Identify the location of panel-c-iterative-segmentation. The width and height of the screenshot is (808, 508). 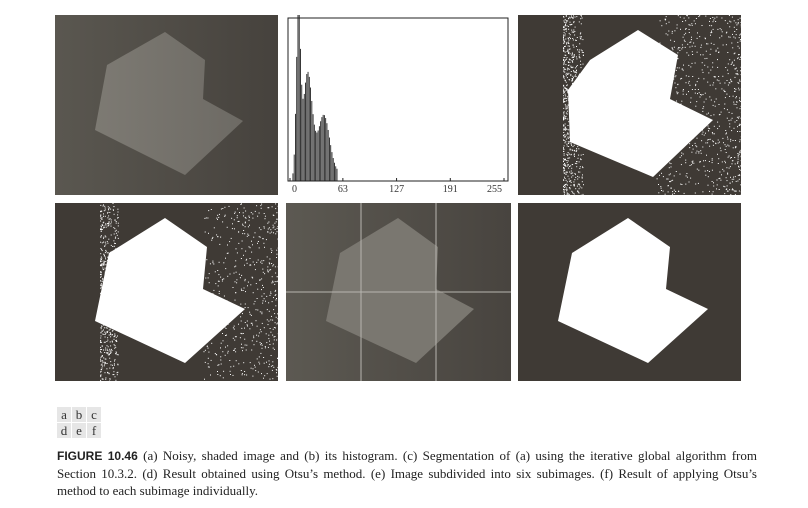
(629, 105).